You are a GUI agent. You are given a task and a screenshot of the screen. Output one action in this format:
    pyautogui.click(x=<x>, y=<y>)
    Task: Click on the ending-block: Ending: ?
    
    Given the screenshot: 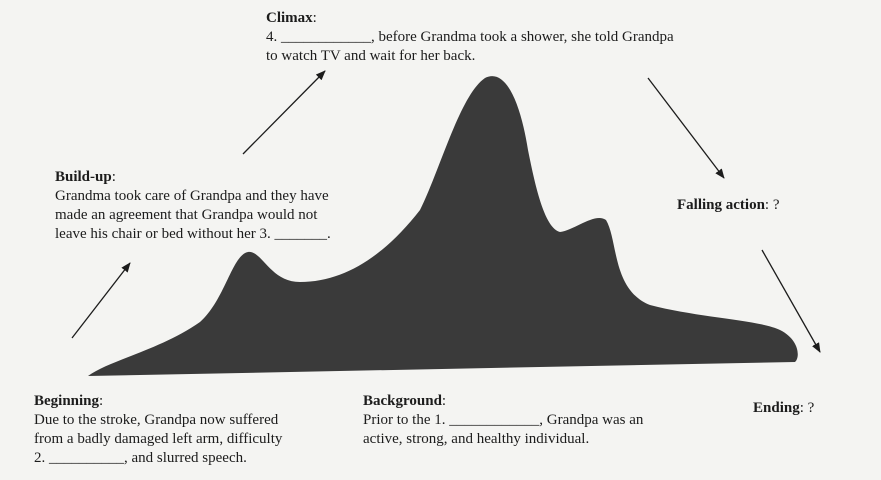 What is the action you would take?
    pyautogui.click(x=783, y=408)
    